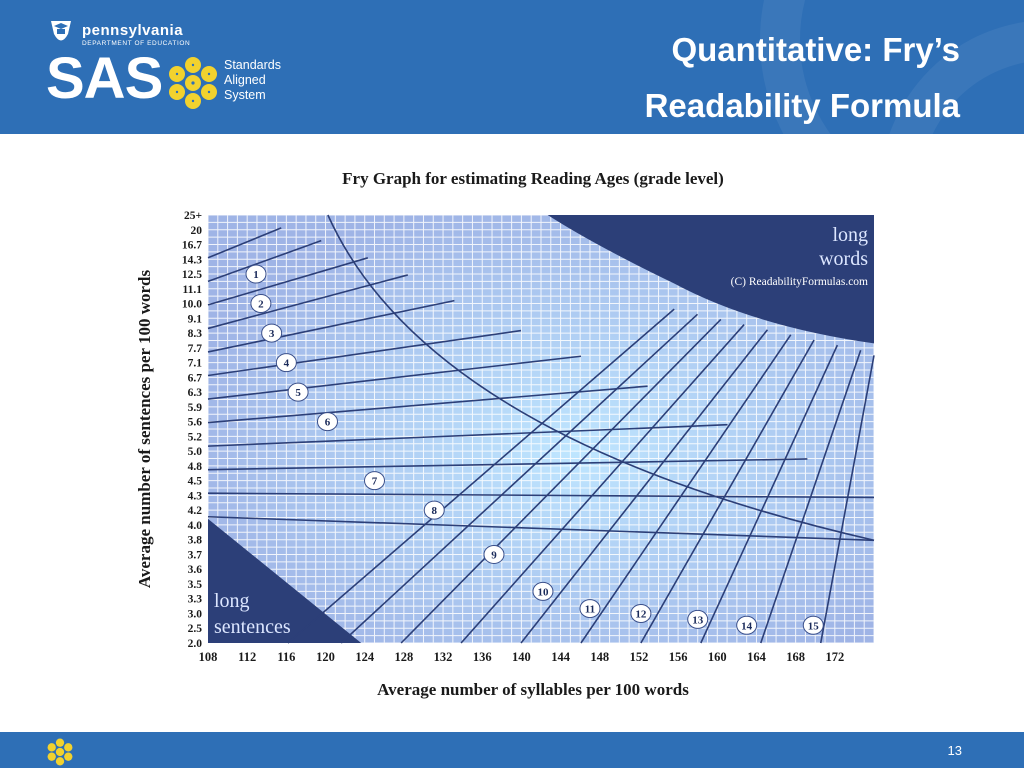  What do you see at coordinates (195, 452) in the screenshot?
I see `y-tick-label: 5.0` at bounding box center [195, 452].